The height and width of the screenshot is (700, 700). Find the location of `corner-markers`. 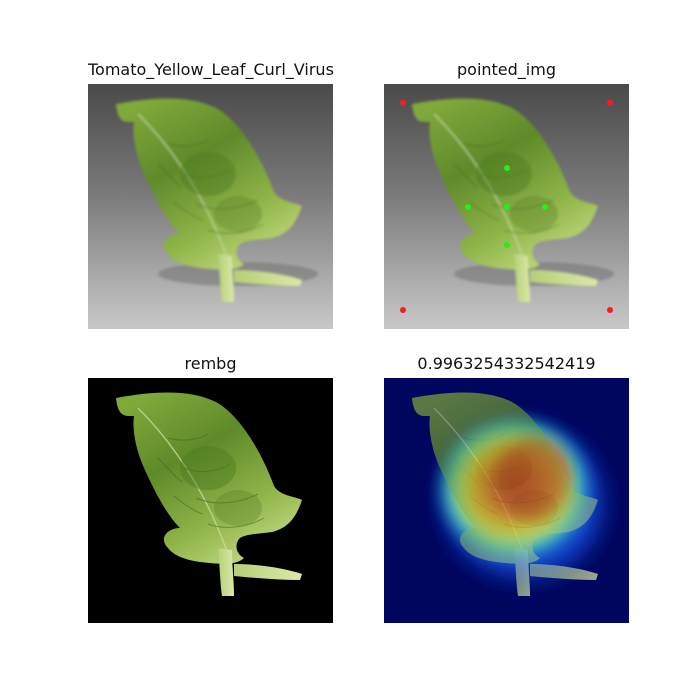

corner-markers is located at coordinates (506, 206).